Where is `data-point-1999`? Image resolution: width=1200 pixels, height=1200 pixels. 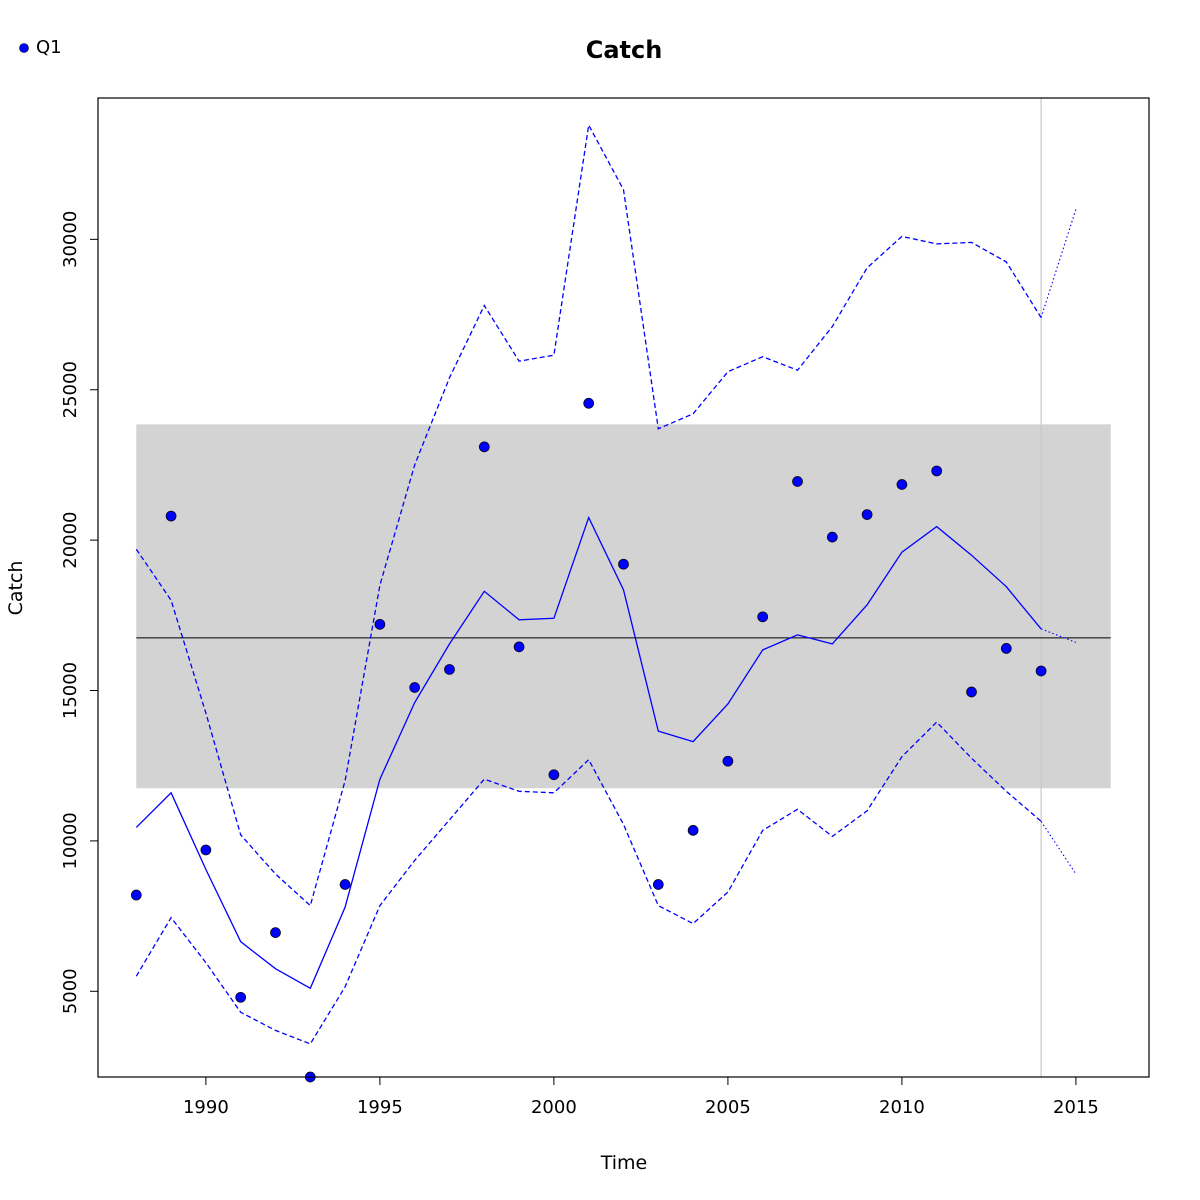 data-point-1999 is located at coordinates (519, 647).